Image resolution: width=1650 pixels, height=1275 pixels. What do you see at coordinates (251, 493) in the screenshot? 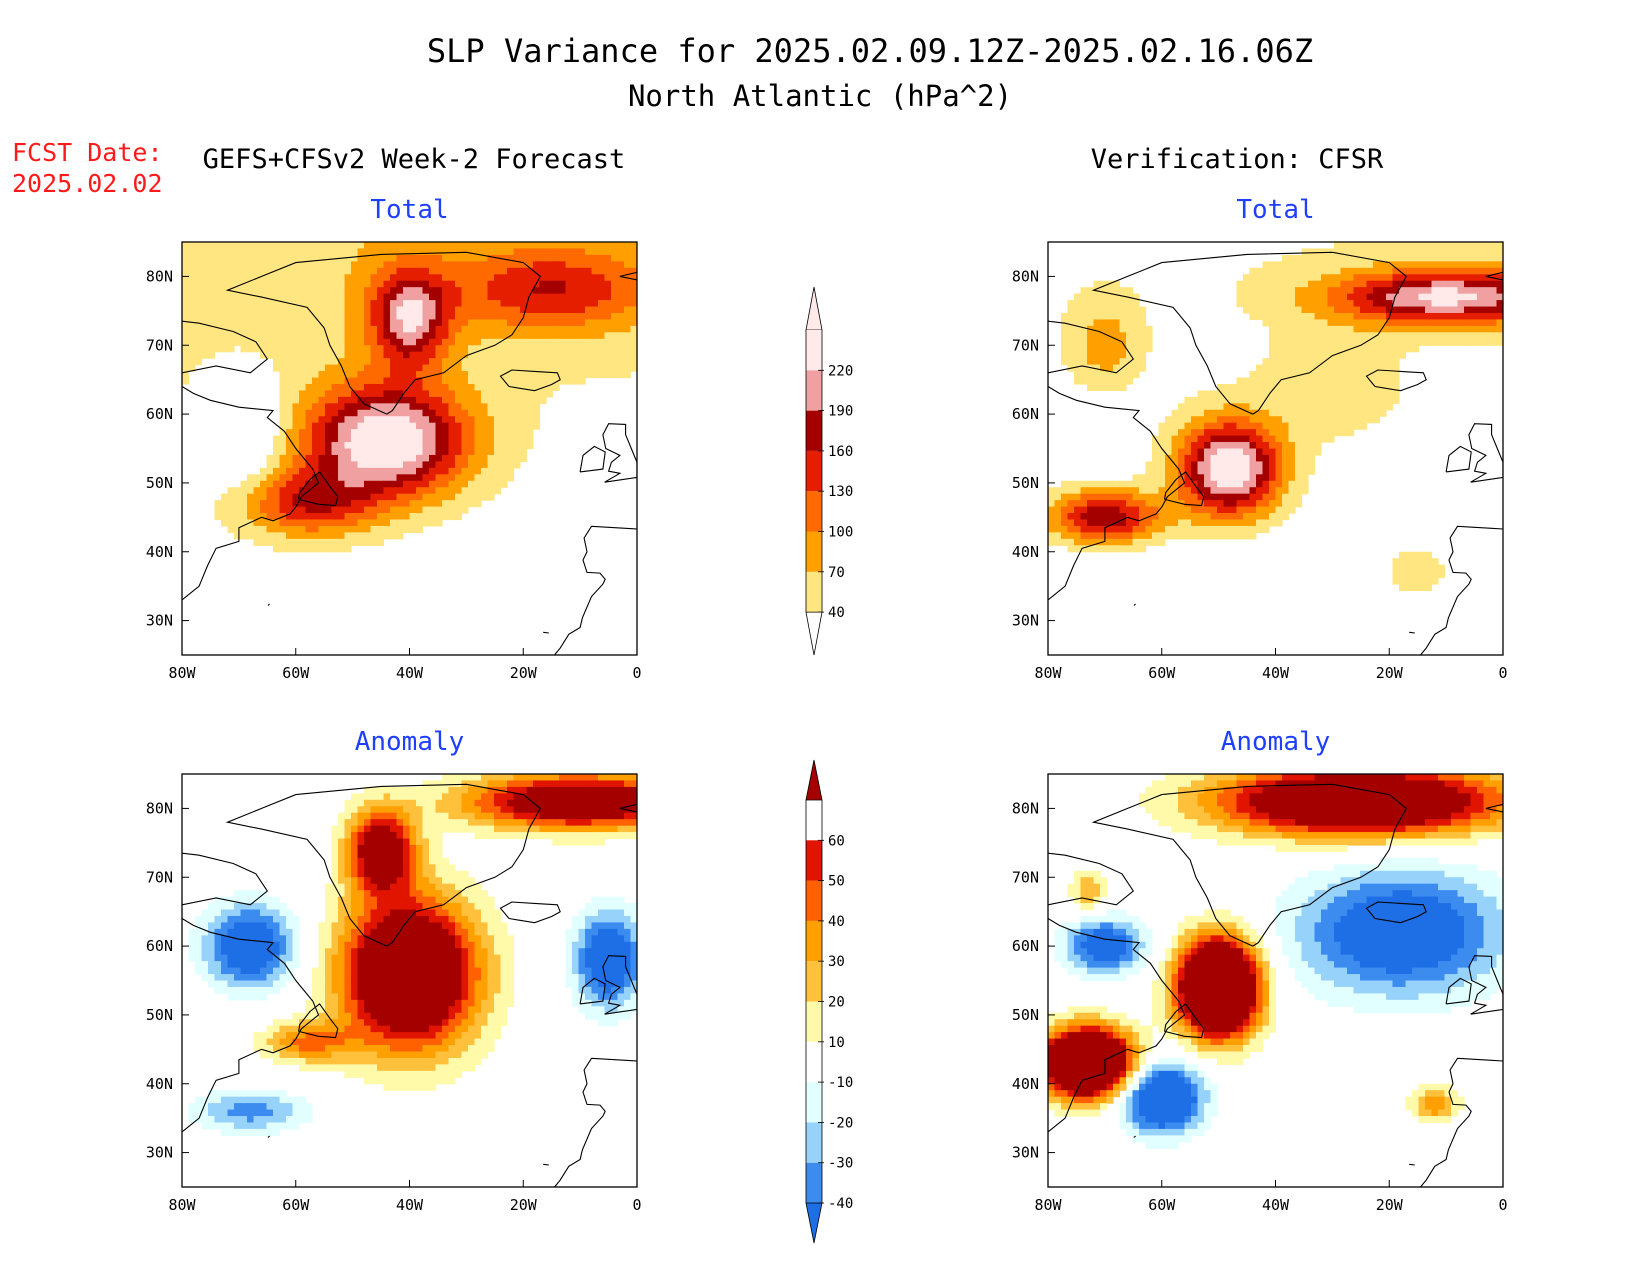
I see `north-america-coastline` at bounding box center [251, 493].